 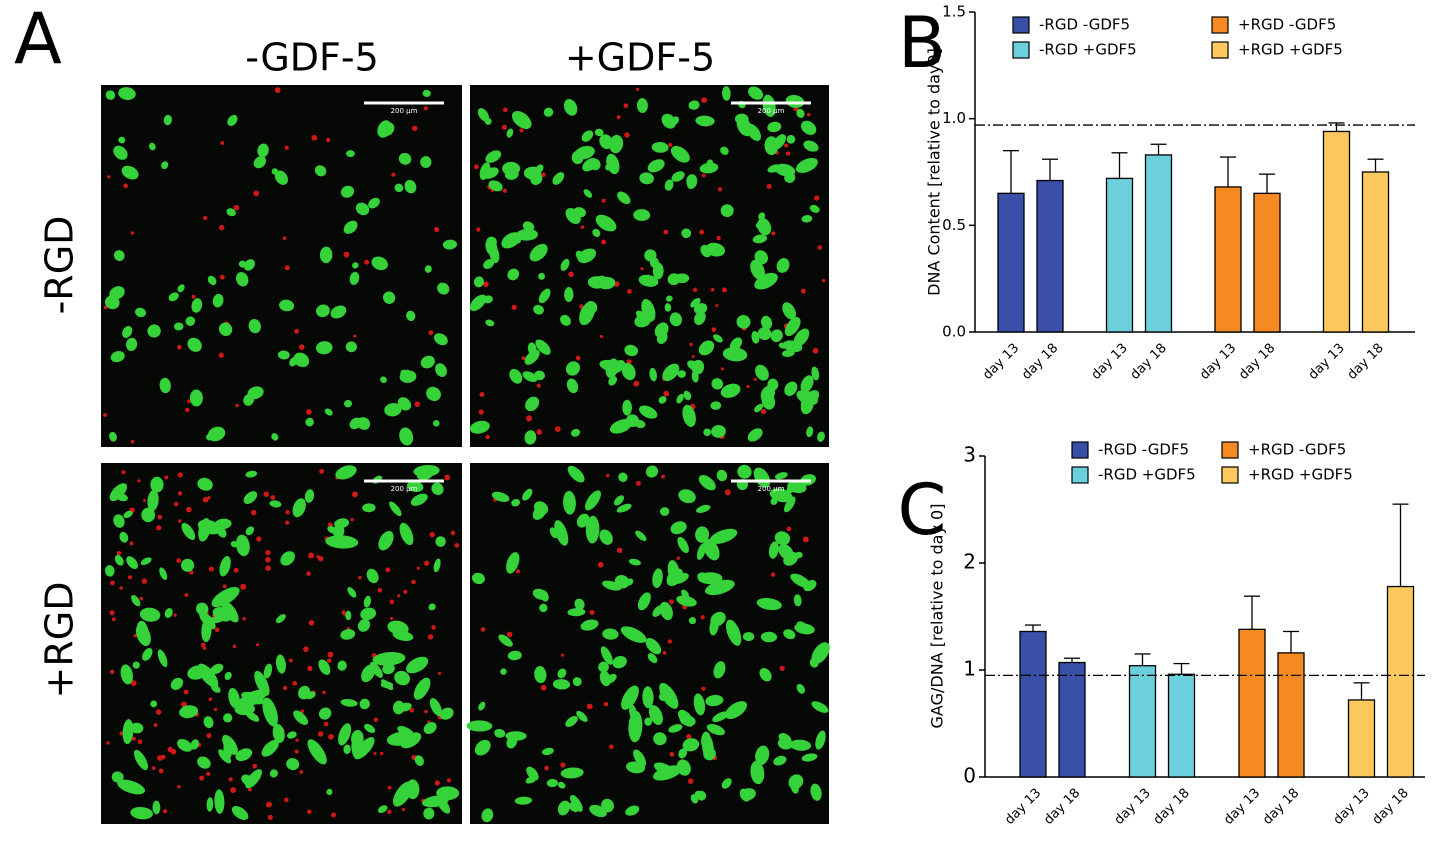 What do you see at coordinates (1149, 362) in the screenshot?
I see `x-tick-label: day 18` at bounding box center [1149, 362].